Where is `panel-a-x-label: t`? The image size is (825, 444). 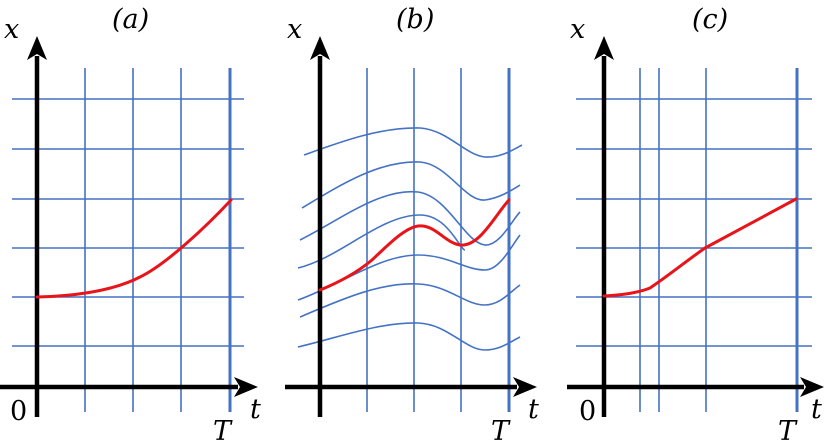 panel-a-x-label: t is located at coordinates (255, 409).